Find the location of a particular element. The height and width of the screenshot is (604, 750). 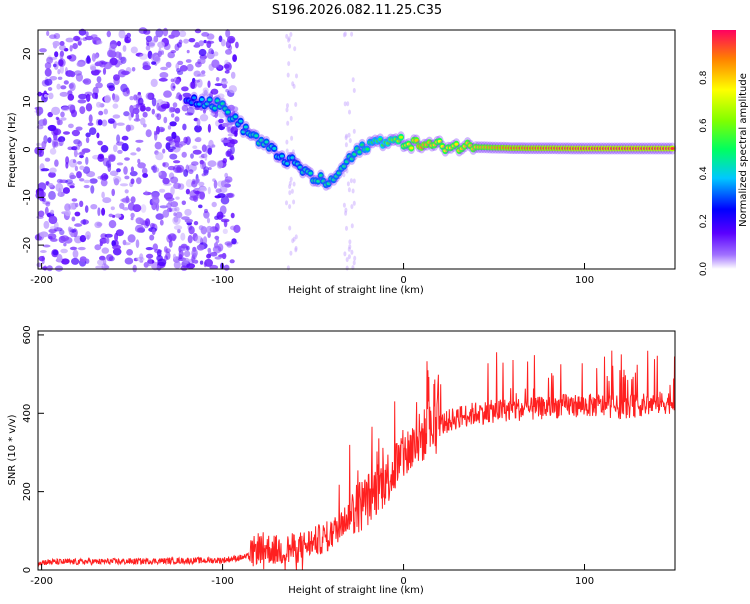

y-tick-label: 10 is located at coordinates (27, 101).